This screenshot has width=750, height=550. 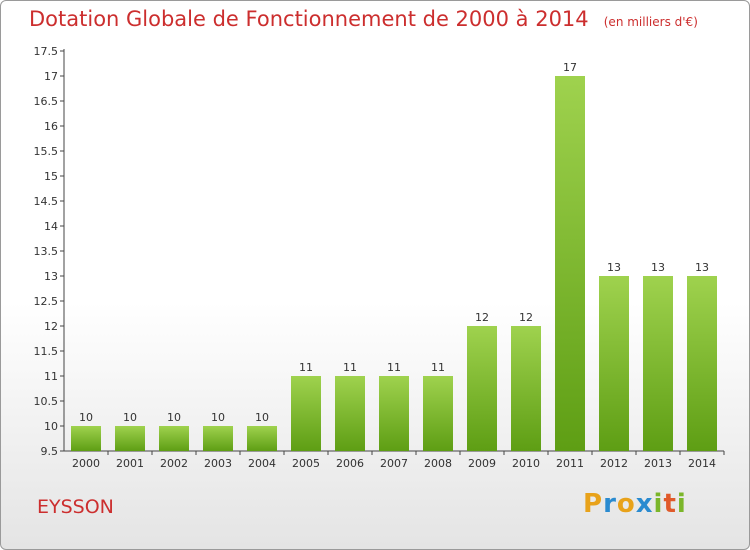 What do you see at coordinates (482, 463) in the screenshot?
I see `x-tick-label: 2009` at bounding box center [482, 463].